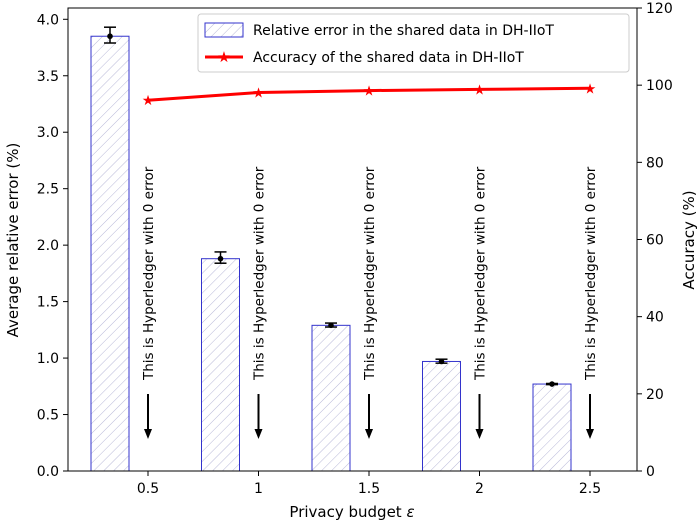  I want to click on right-tick-label: 60, so click(655, 241).